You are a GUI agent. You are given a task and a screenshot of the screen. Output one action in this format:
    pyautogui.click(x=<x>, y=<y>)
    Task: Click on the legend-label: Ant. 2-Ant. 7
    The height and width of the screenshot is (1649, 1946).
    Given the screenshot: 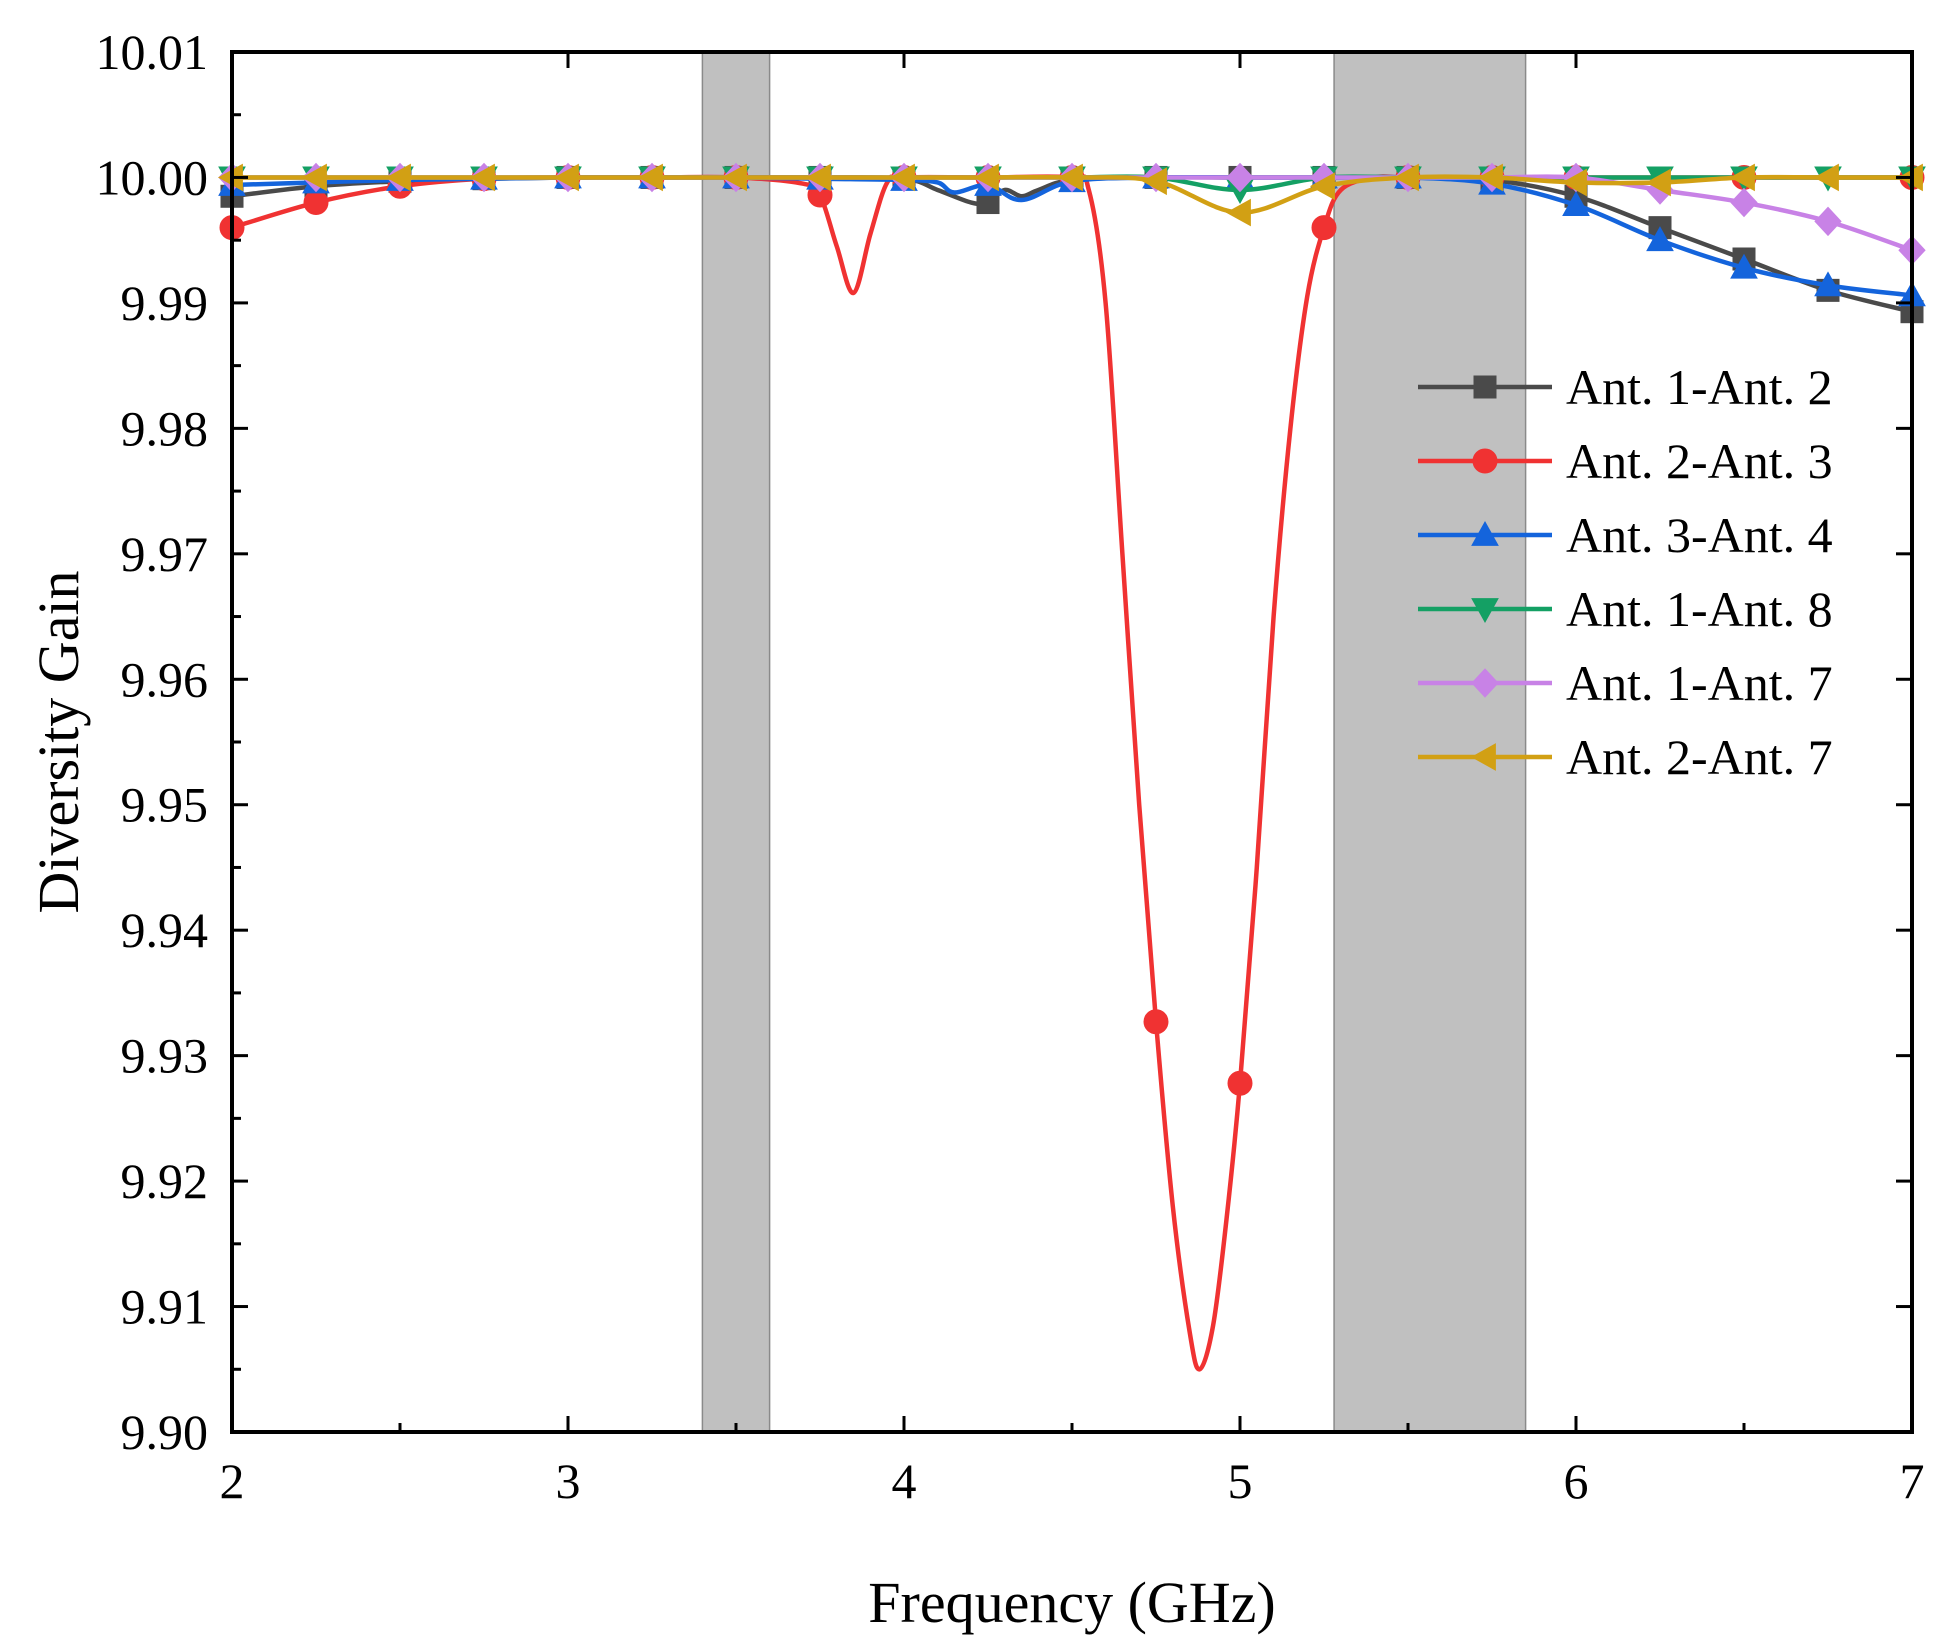 What is the action you would take?
    pyautogui.click(x=1699, y=757)
    